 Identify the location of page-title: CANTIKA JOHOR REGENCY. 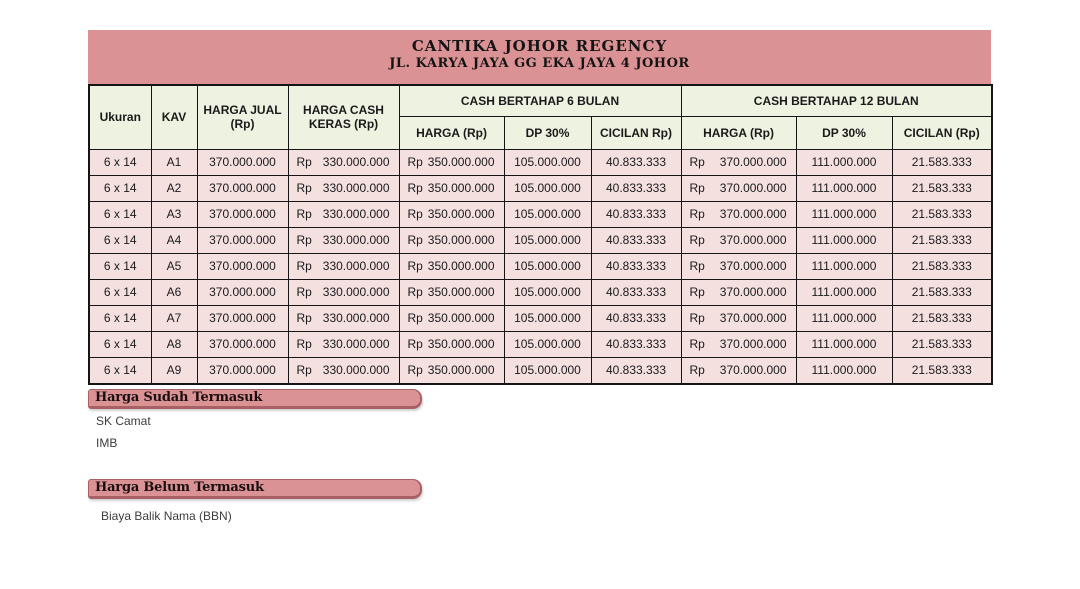
(539, 46).